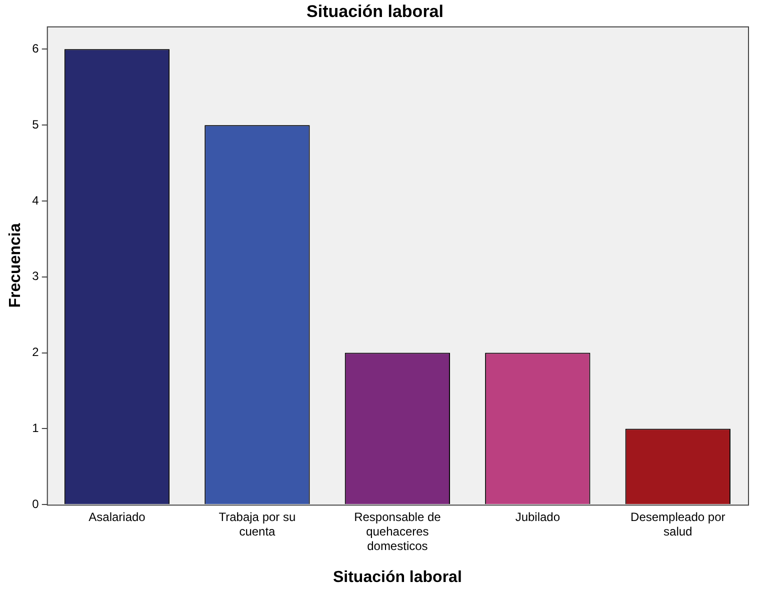  I want to click on y-tick-label: 0, so click(36, 503).